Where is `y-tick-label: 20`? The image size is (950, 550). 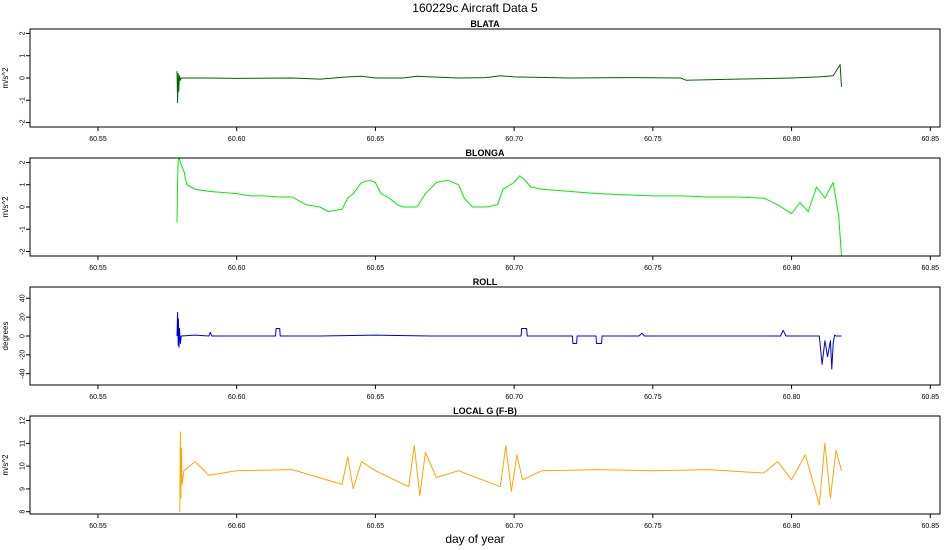
y-tick-label: 20 is located at coordinates (23, 317).